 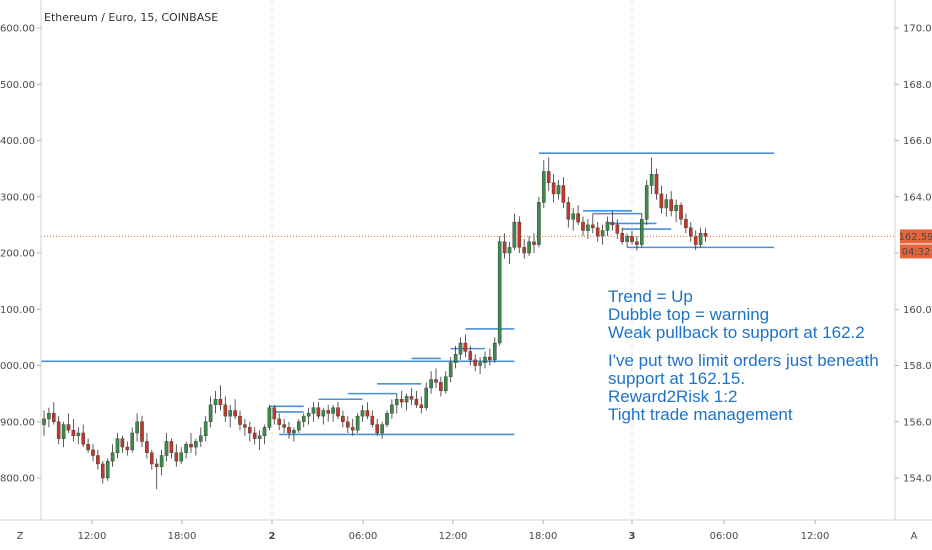 I want to click on countdown-label: 04:32, so click(x=916, y=252).